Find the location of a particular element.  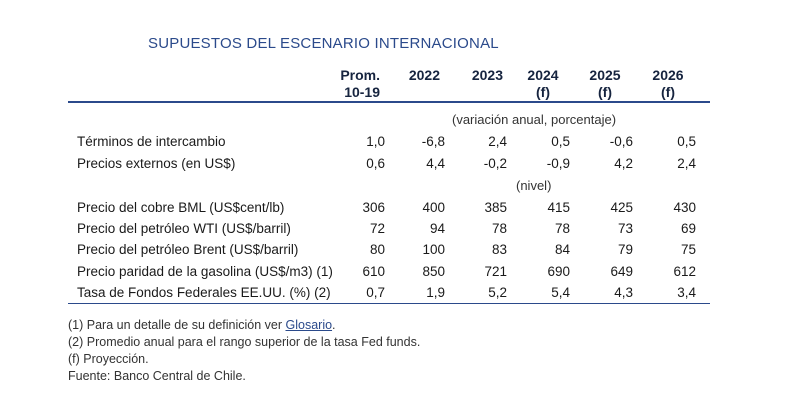

column-header-2022: 2022 is located at coordinates (415, 75).